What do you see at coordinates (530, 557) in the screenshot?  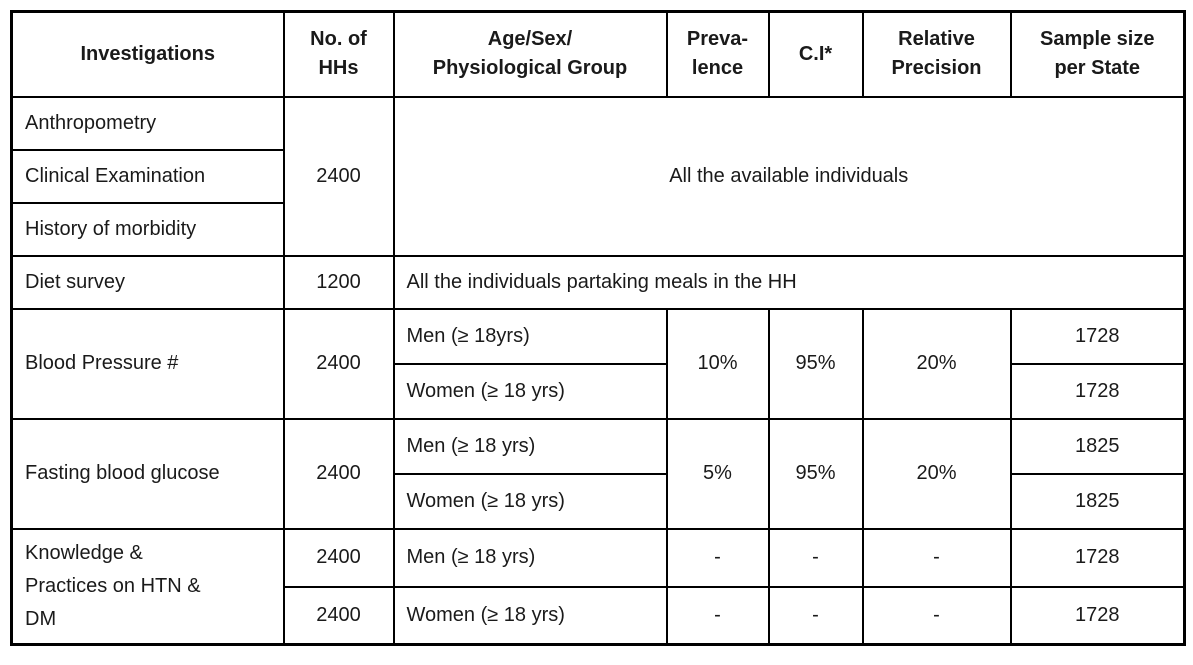 I see `cell-group-knowledge-men: Men (≥ 18 yrs)` at bounding box center [530, 557].